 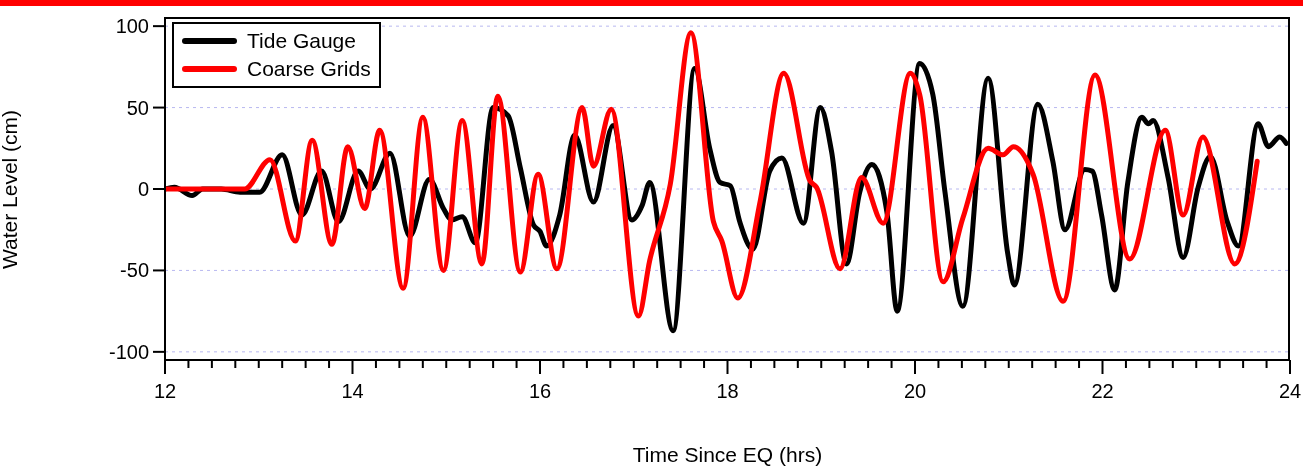 What do you see at coordinates (128, 351) in the screenshot?
I see `y-tick-label: -100` at bounding box center [128, 351].